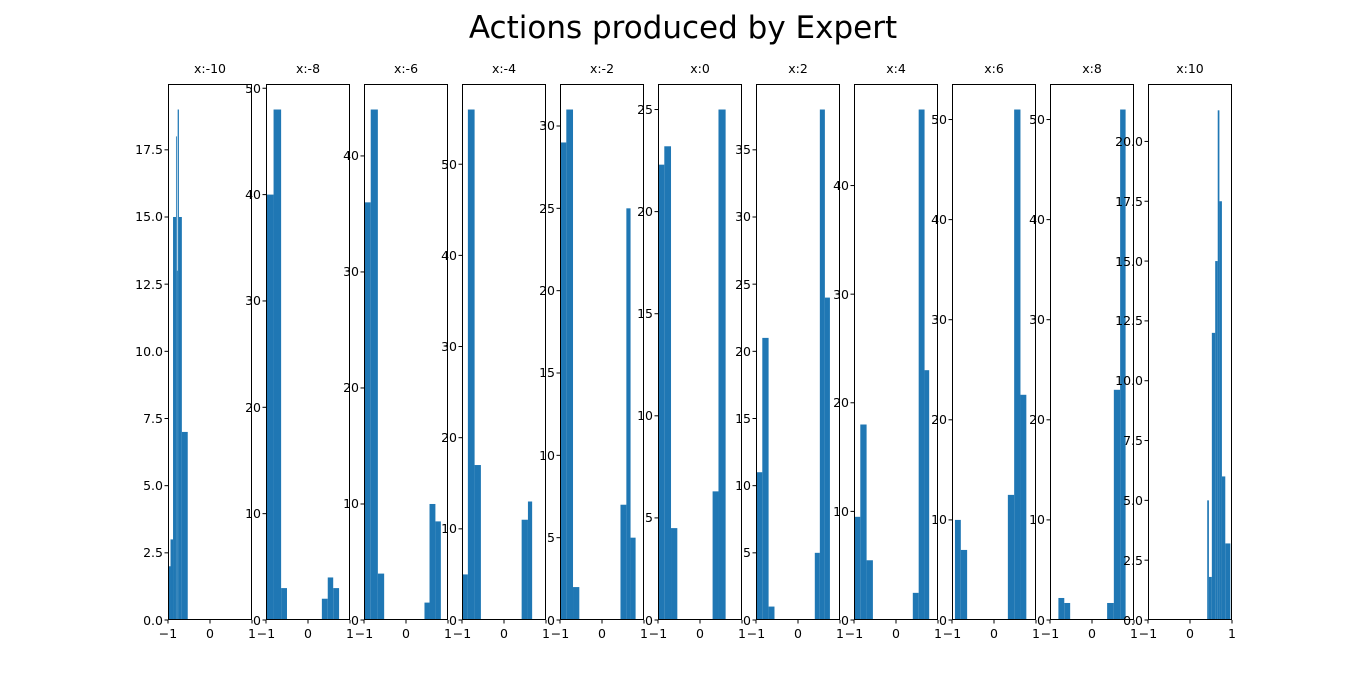 This screenshot has width=1366, height=696. I want to click on y-tick-label: 20.0, so click(1129, 141).